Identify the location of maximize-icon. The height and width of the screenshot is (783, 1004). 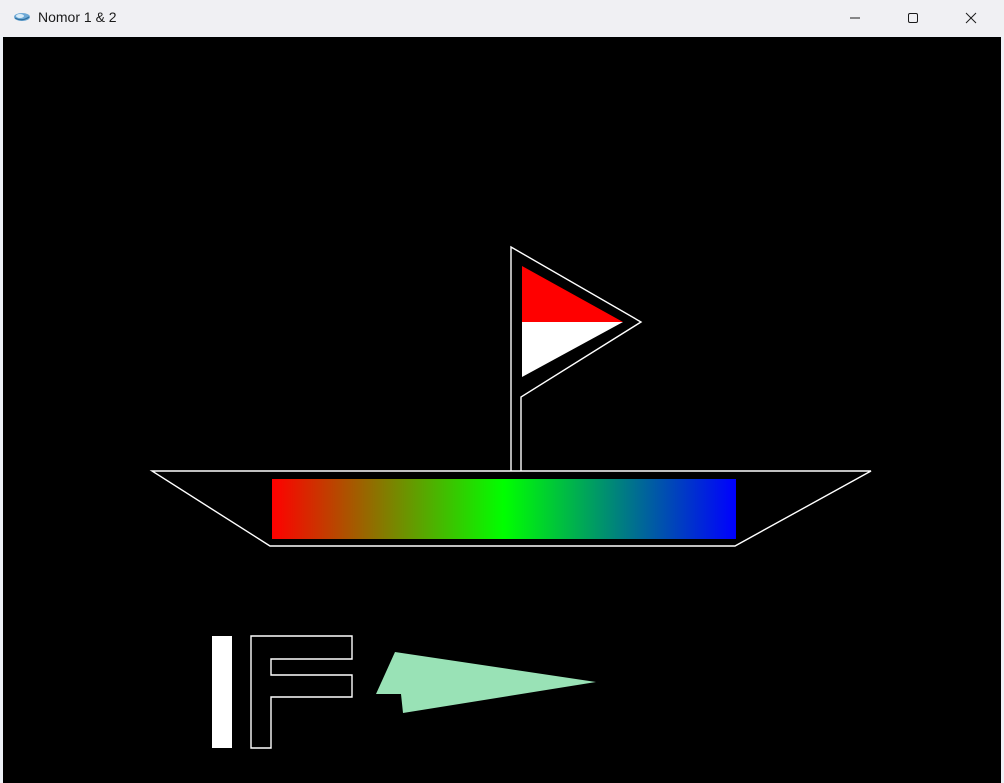
(913, 18).